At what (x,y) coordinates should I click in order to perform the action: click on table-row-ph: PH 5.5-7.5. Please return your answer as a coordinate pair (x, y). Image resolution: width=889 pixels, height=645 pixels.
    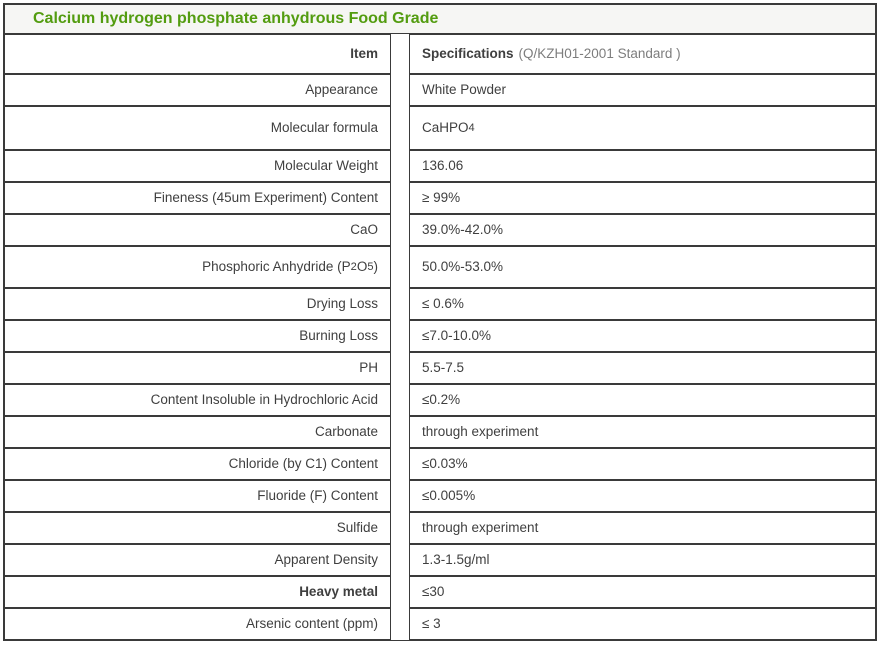
    Looking at the image, I should click on (440, 368).